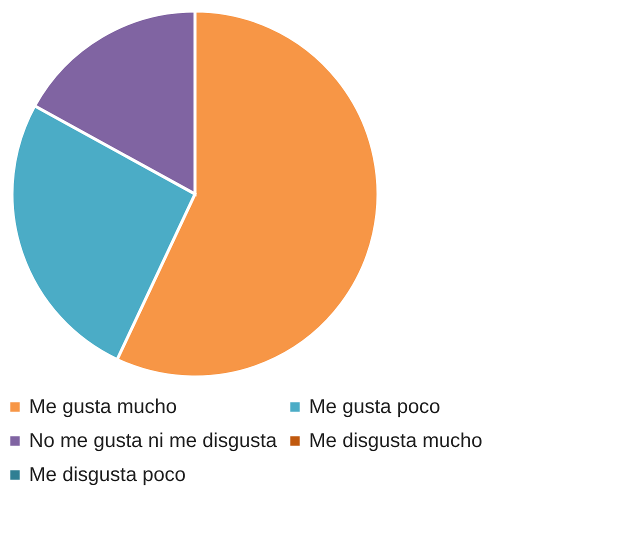 Image resolution: width=621 pixels, height=533 pixels. Describe the element at coordinates (153, 441) in the screenshot. I see `legend-label: No me gusta ni me disgusta` at that location.